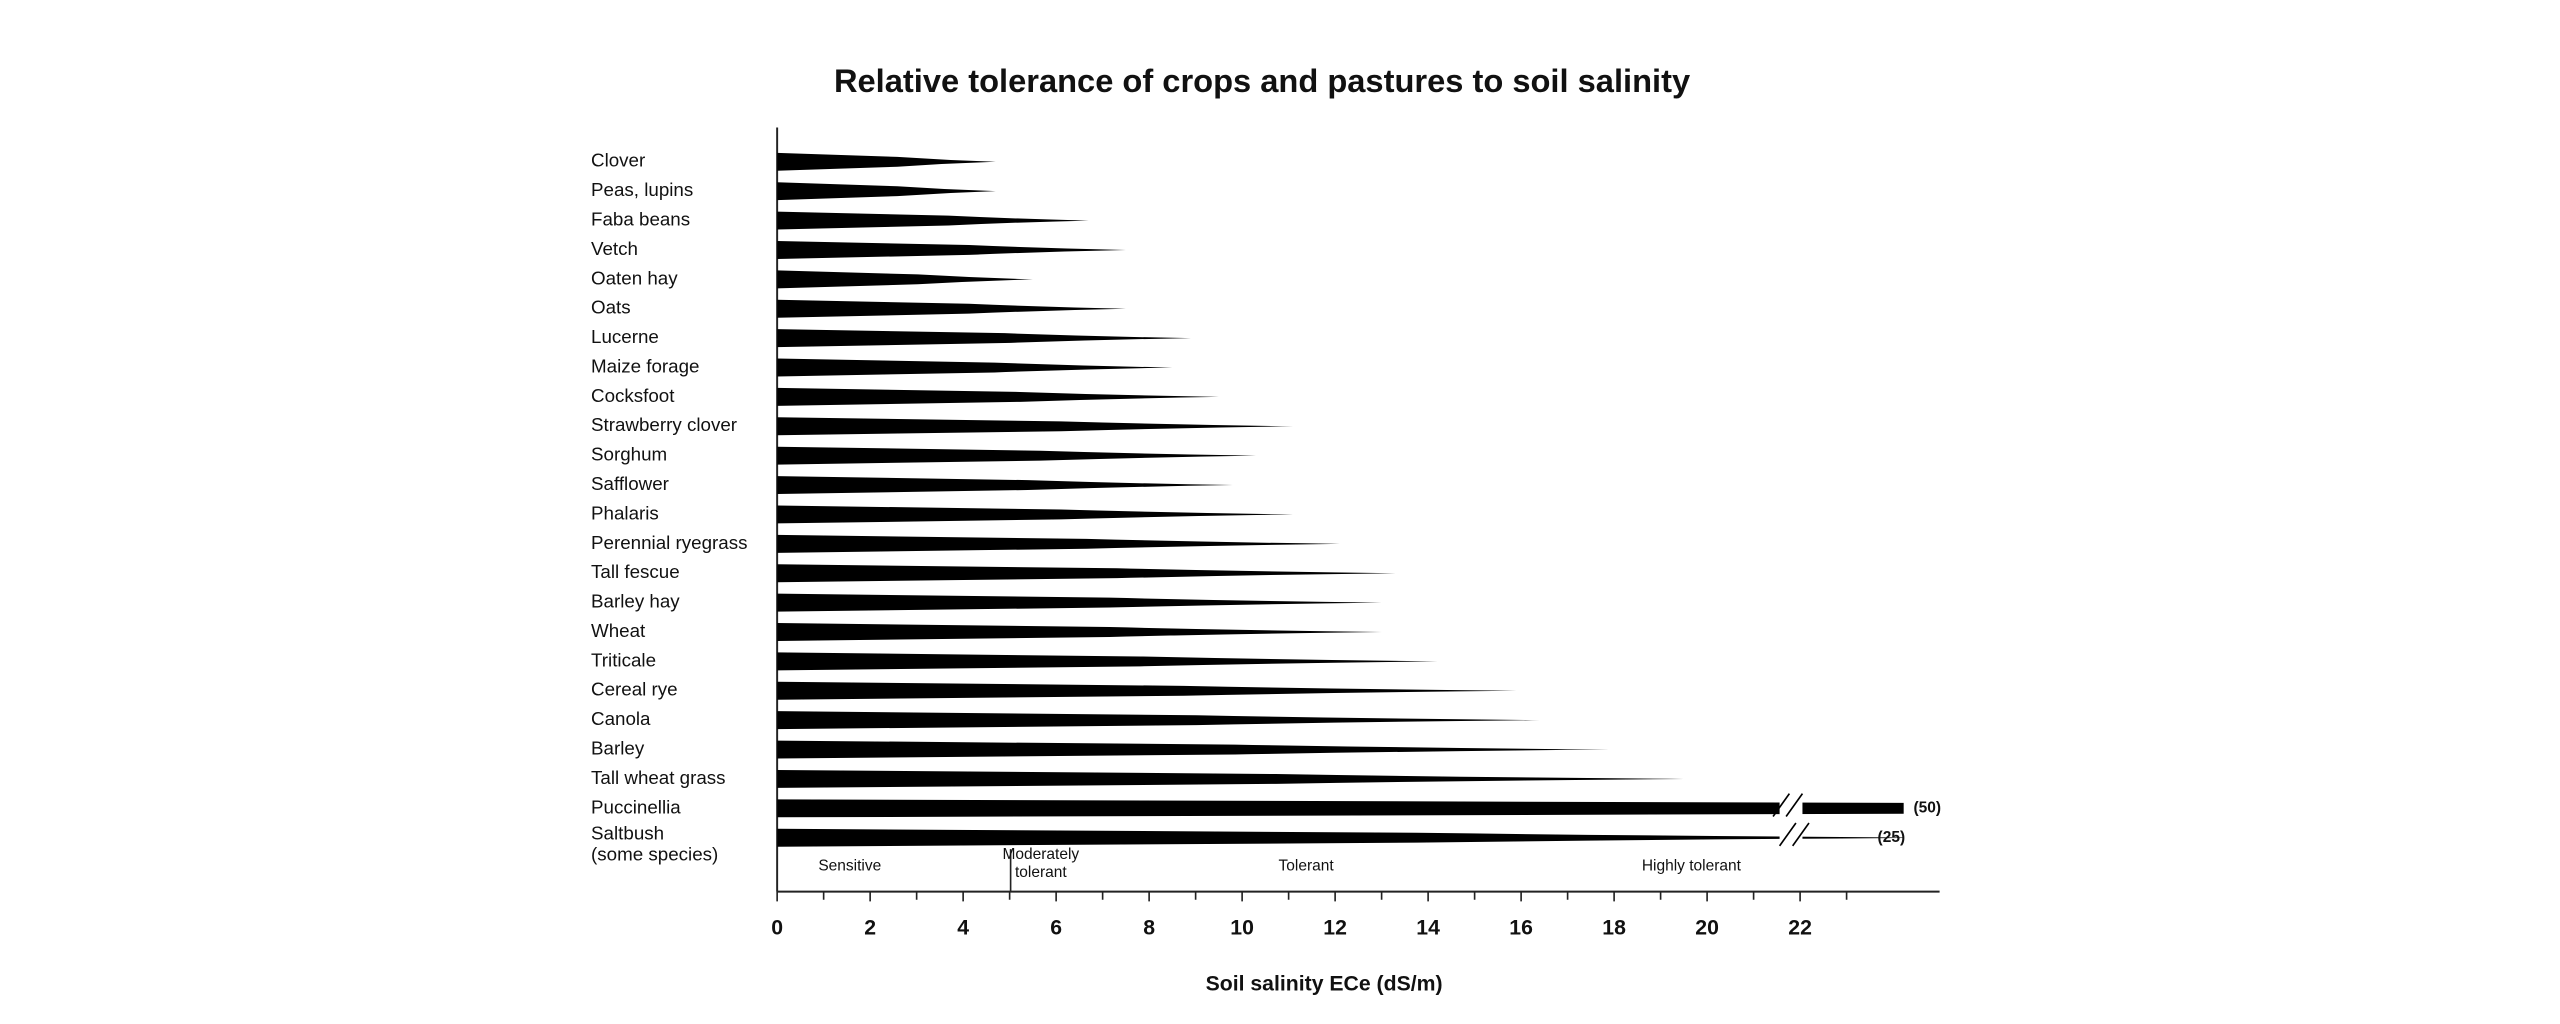  Describe the element at coordinates (664, 424) in the screenshot. I see `category-label: Strawberry clover` at that location.